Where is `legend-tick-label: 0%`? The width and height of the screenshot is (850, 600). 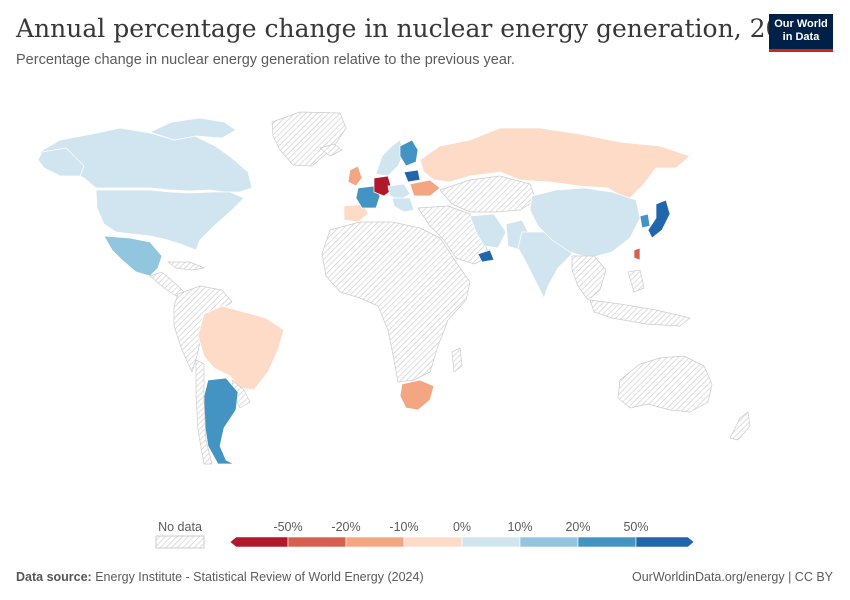 legend-tick-label: 0% is located at coordinates (462, 527).